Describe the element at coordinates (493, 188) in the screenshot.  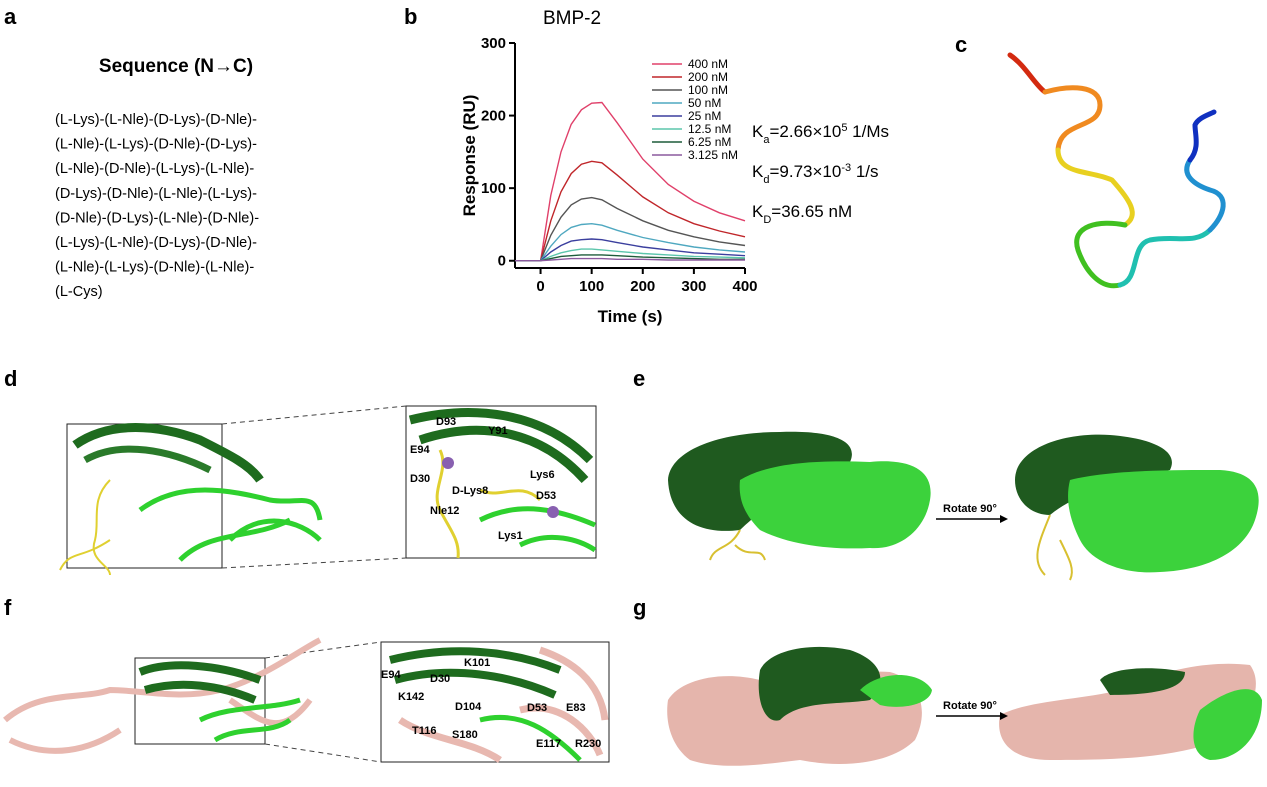
I see `y-tick-label: 100` at that location.